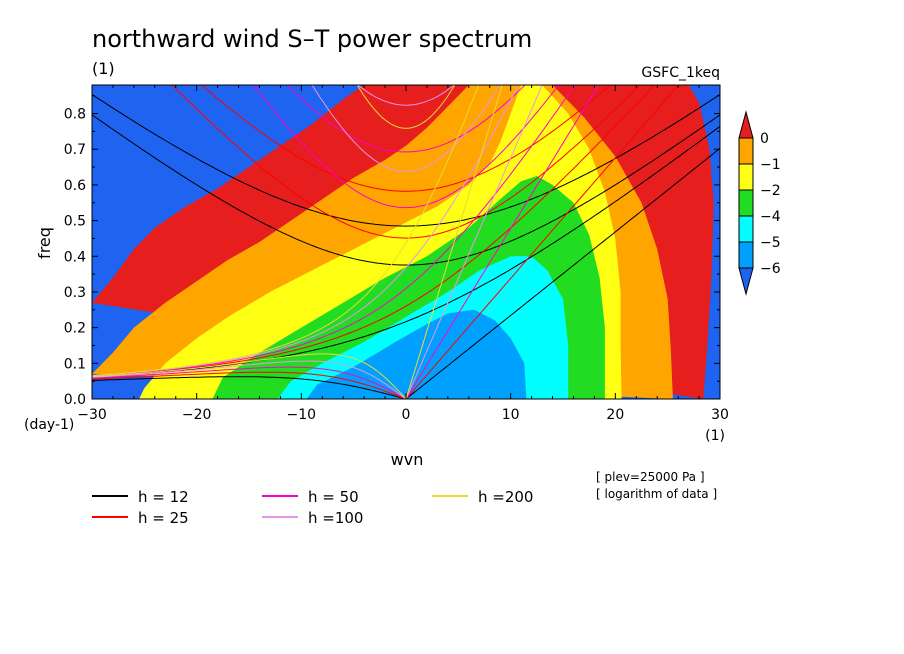  I want to click on y-tick-label: 0.1, so click(75, 364).